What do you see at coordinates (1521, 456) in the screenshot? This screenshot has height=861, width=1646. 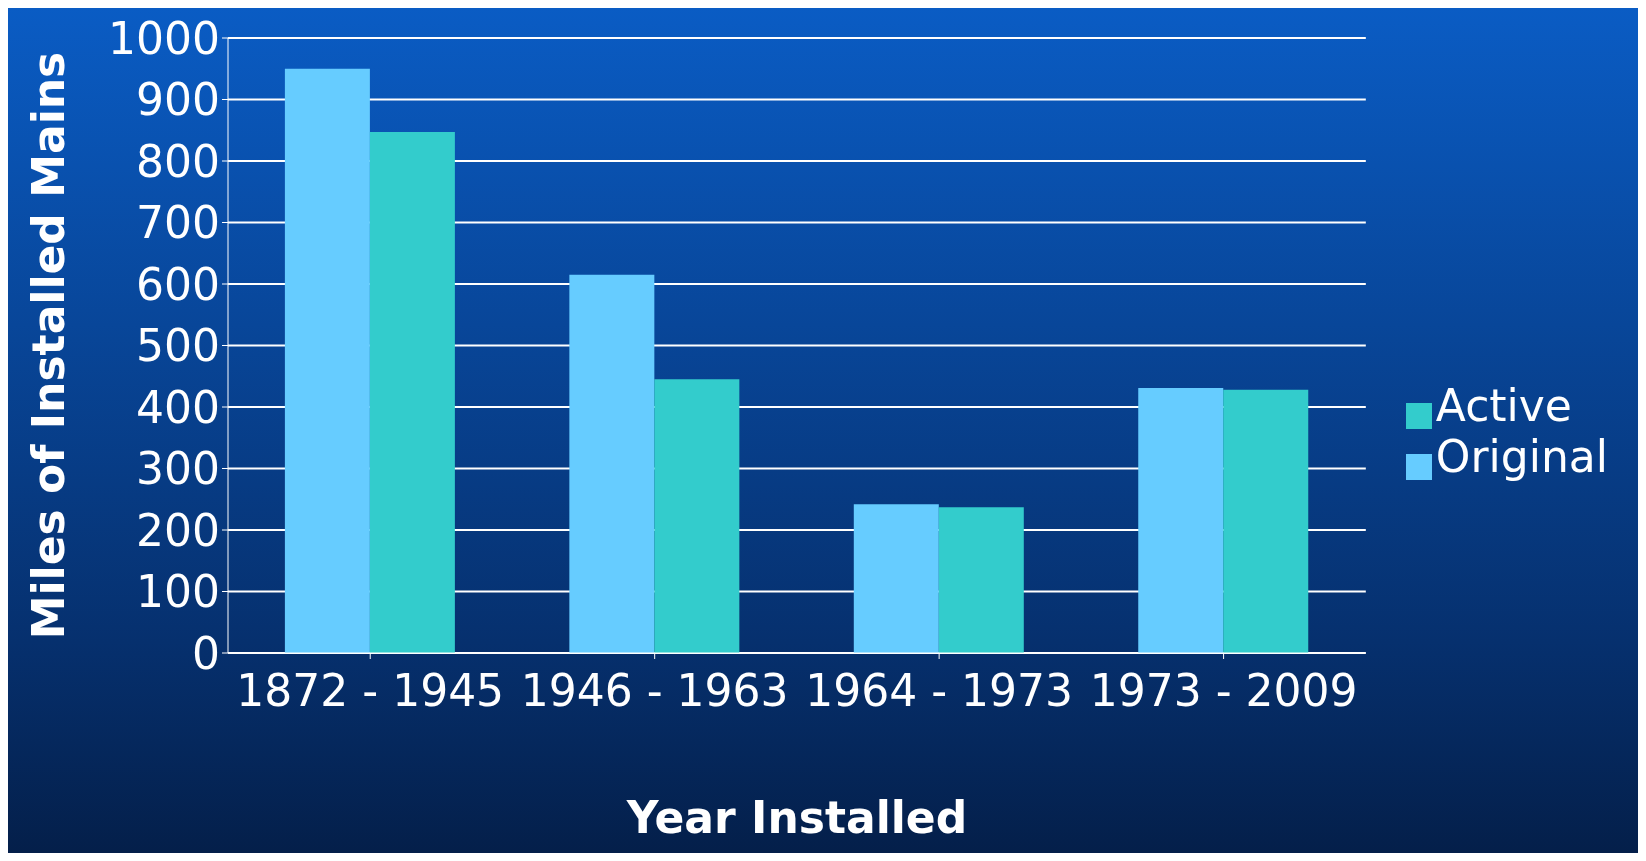 I see `legend-label: Original` at bounding box center [1521, 456].